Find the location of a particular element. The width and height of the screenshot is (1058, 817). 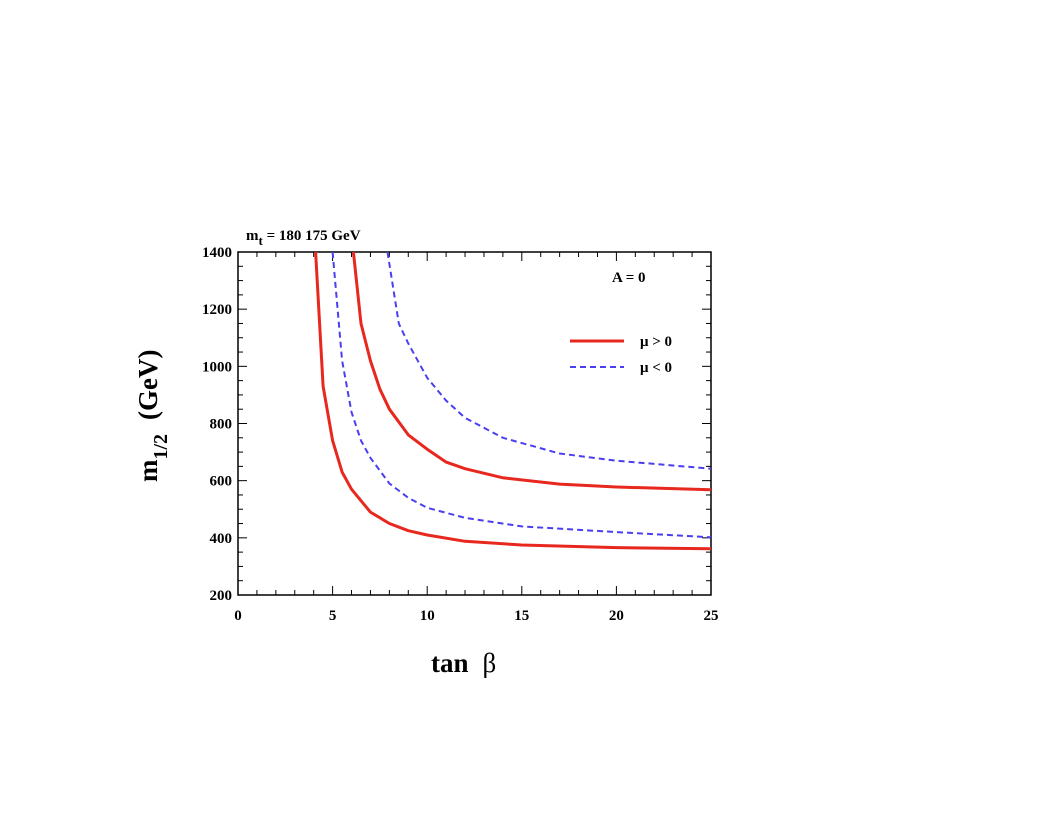

y-tick-label: 800 is located at coordinates (221, 425).